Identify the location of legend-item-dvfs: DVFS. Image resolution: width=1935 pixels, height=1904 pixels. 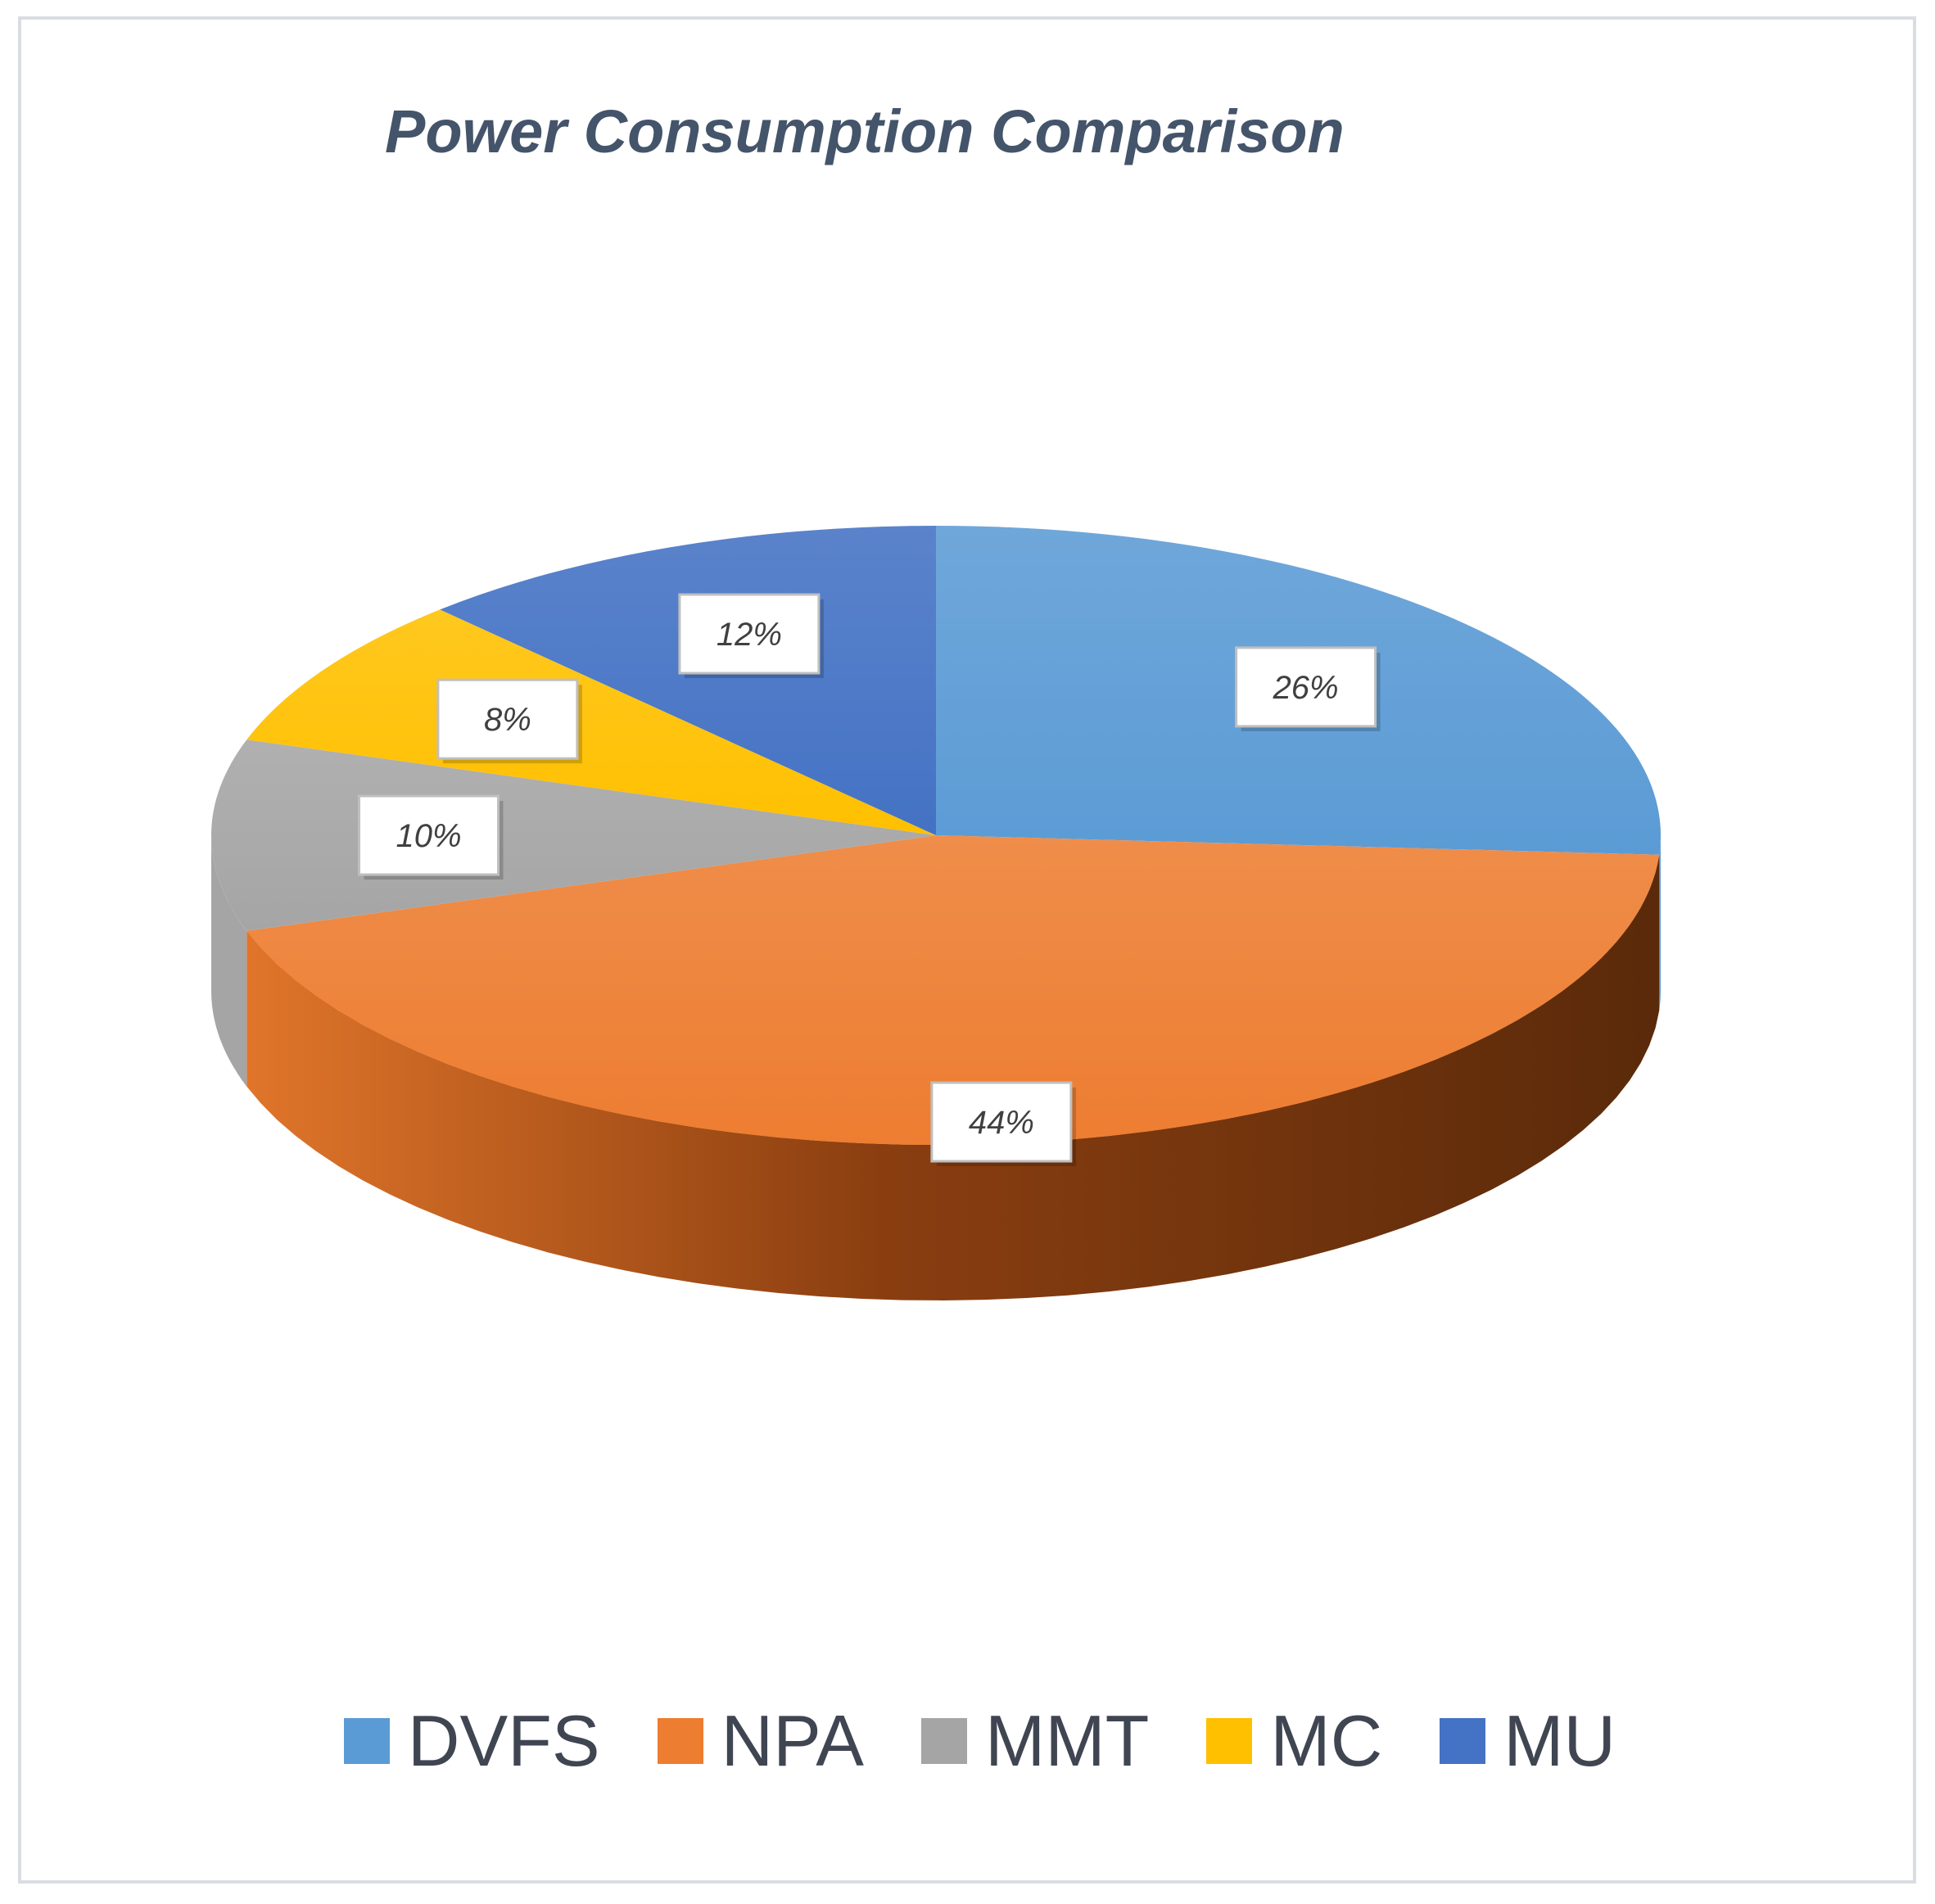
(471, 1741).